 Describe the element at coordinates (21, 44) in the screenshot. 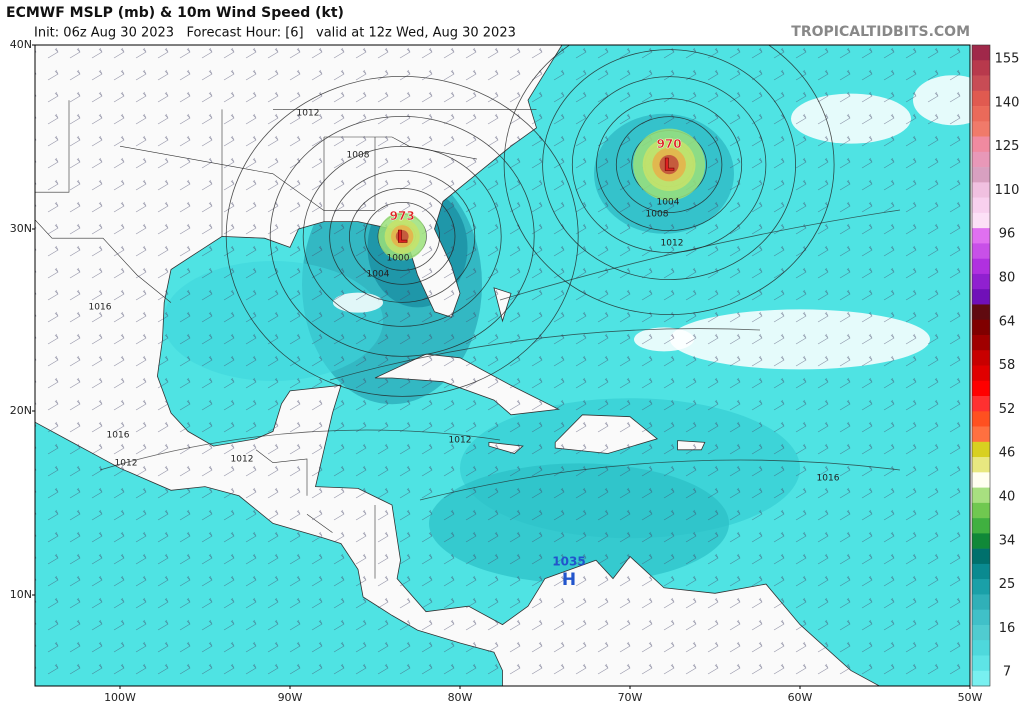

I see `latitude-label: 40N` at that location.